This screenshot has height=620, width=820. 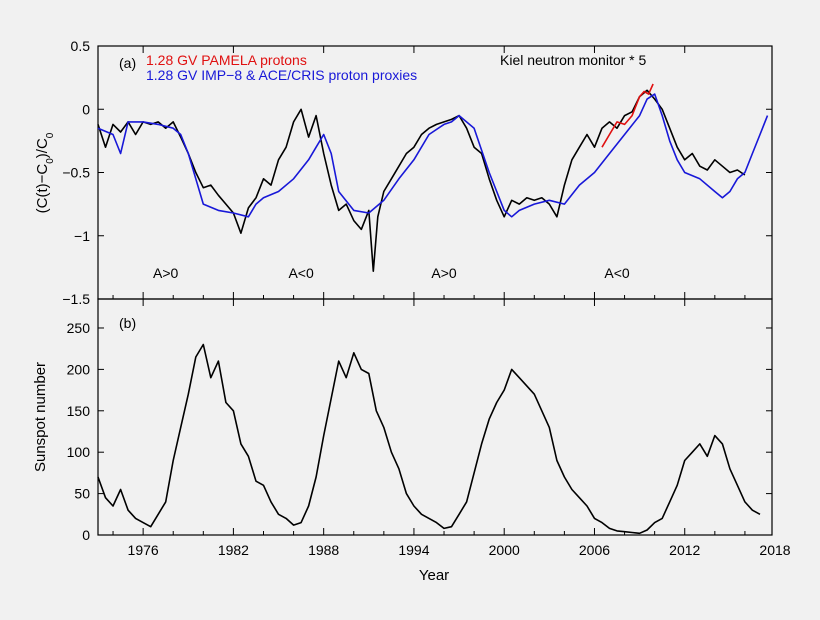 I want to click on panel-b-ytick-label: 150, so click(x=79, y=411).